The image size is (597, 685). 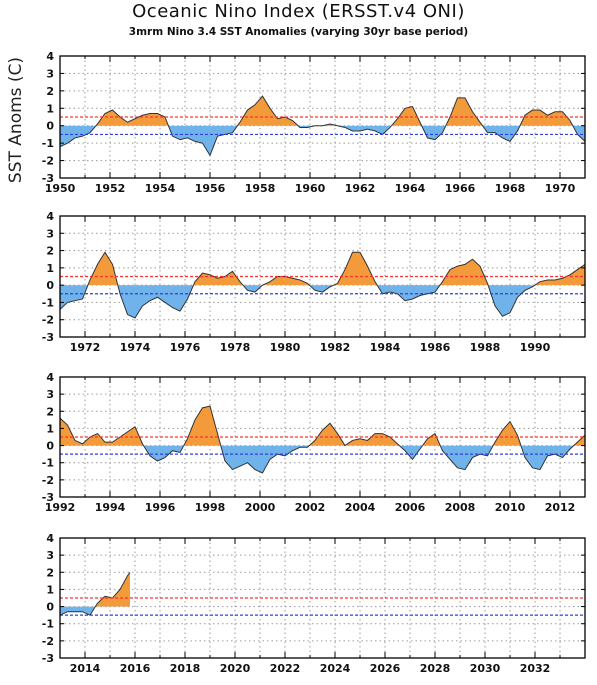 I want to click on x-tick-label: 1956, so click(x=210, y=188).